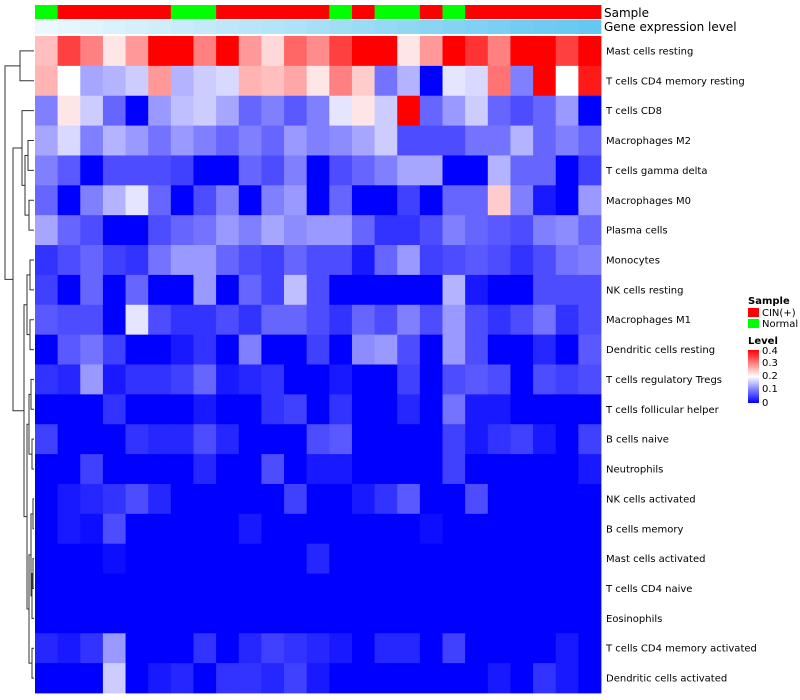  What do you see at coordinates (675, 81) in the screenshot?
I see `row-label: T cells CD4 memory resting` at bounding box center [675, 81].